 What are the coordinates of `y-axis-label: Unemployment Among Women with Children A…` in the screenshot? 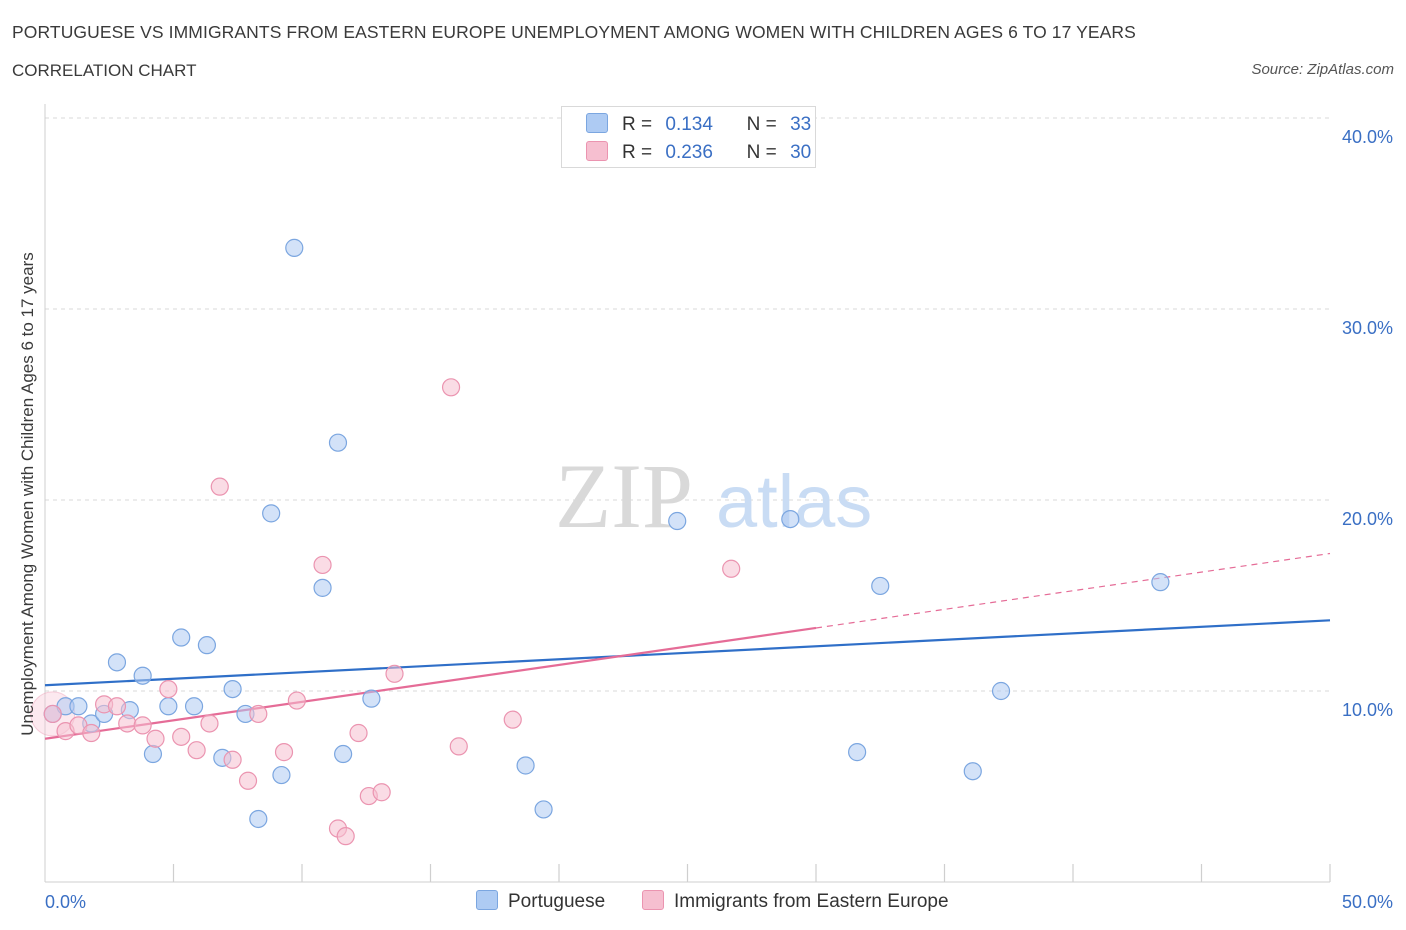 It's located at (27, 494).